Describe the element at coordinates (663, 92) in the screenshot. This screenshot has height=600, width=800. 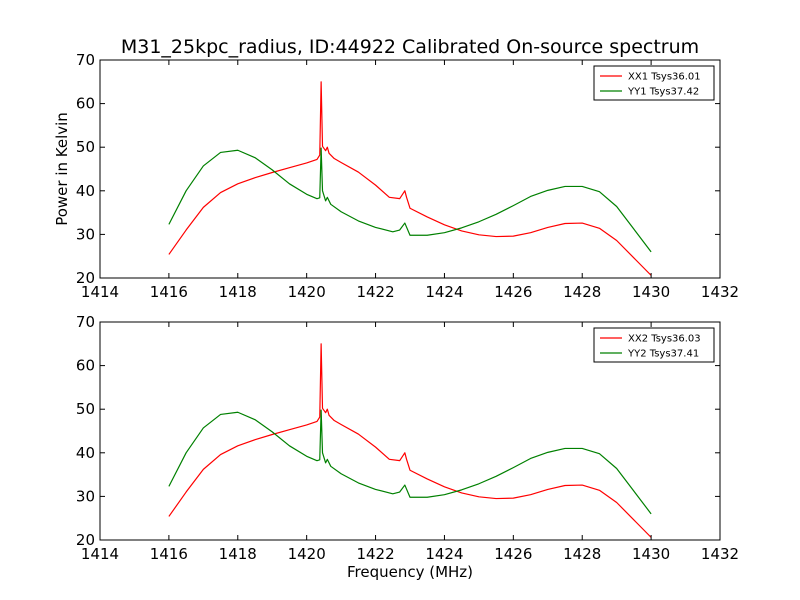
I see `legend-entry: YY1 Tsys37.42` at that location.